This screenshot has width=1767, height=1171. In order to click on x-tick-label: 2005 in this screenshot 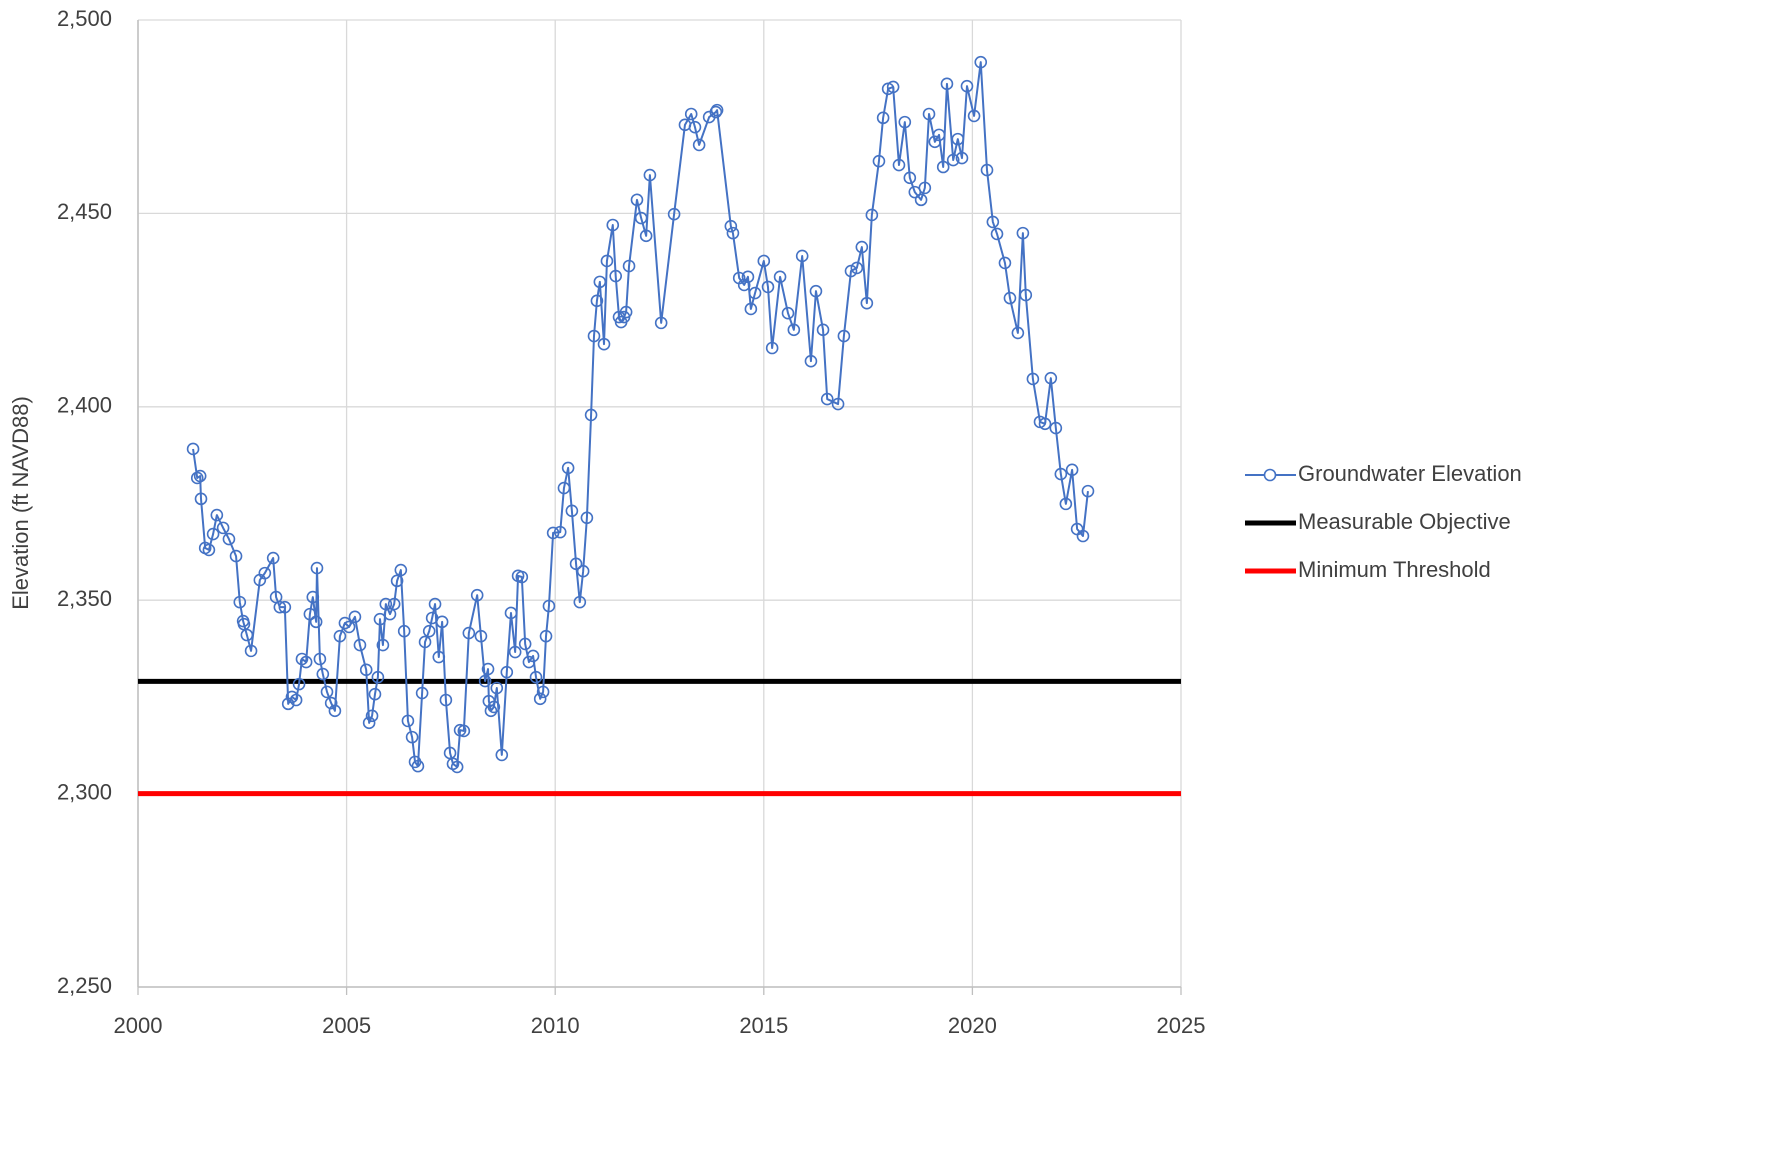, I will do `click(346, 1025)`.